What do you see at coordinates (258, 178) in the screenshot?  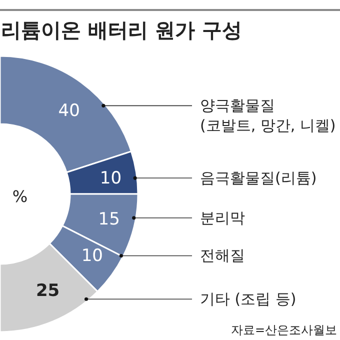 I see `slice-label: 음극활물질(리튬)` at bounding box center [258, 178].